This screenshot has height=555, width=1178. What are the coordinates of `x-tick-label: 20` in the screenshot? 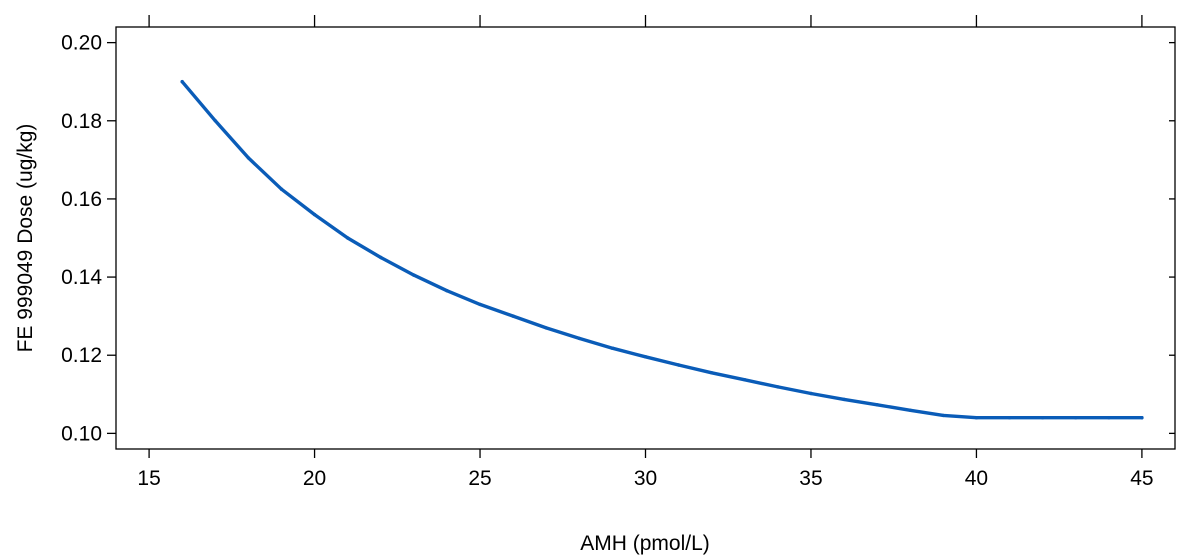 It's located at (314, 478).